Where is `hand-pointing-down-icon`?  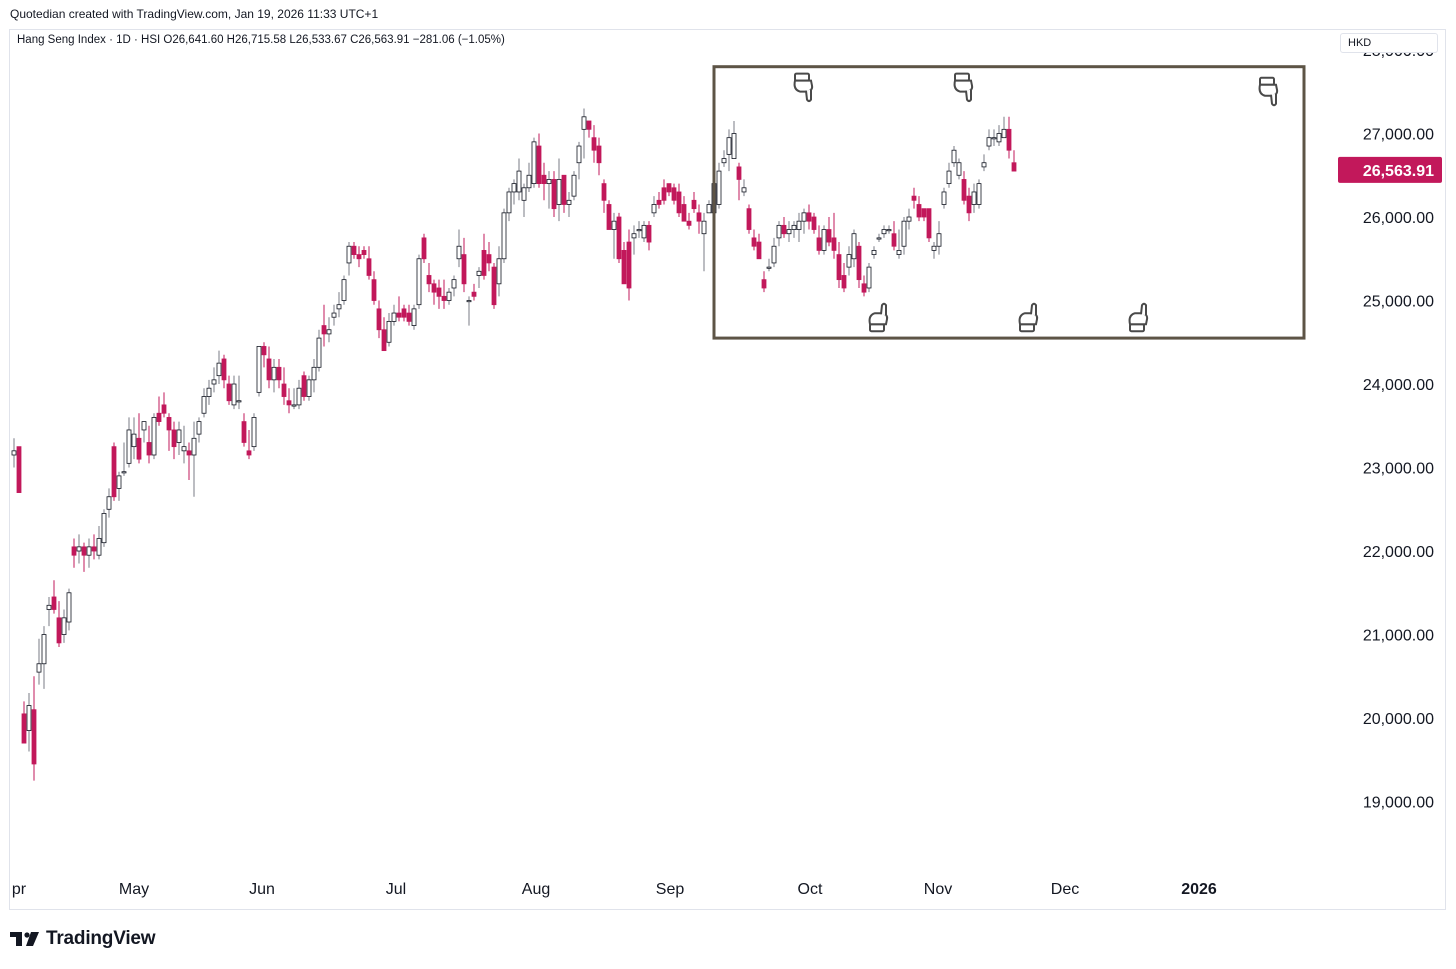
hand-pointing-down-icon is located at coordinates (963, 87).